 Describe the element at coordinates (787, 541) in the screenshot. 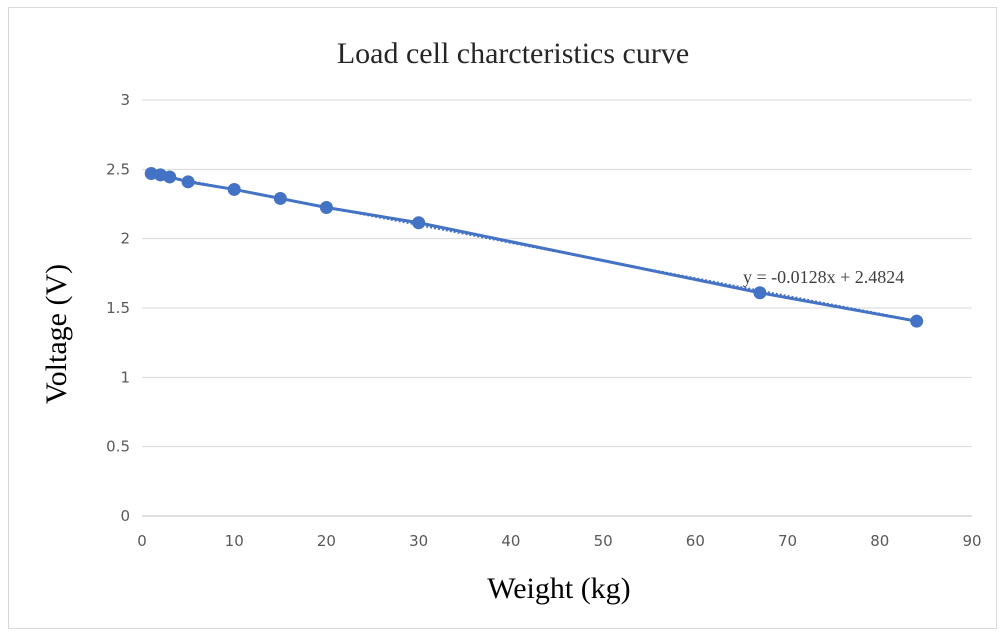

I see `x-tick-label: 70` at that location.